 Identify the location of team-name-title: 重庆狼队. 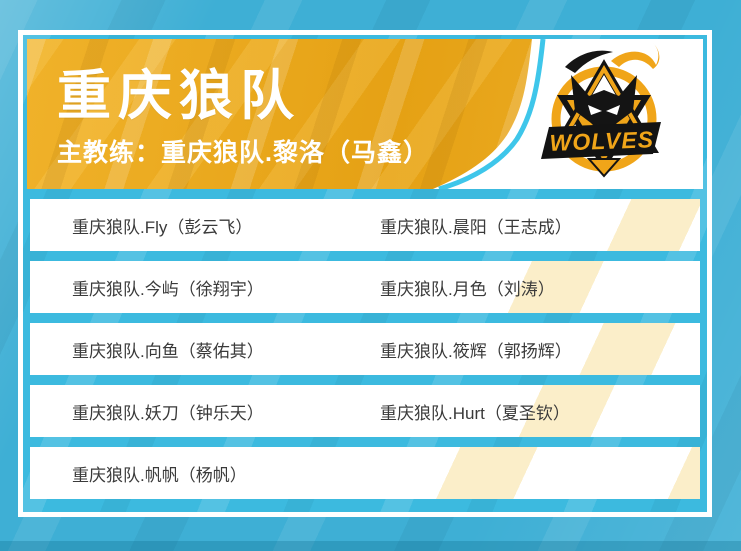
(179, 96).